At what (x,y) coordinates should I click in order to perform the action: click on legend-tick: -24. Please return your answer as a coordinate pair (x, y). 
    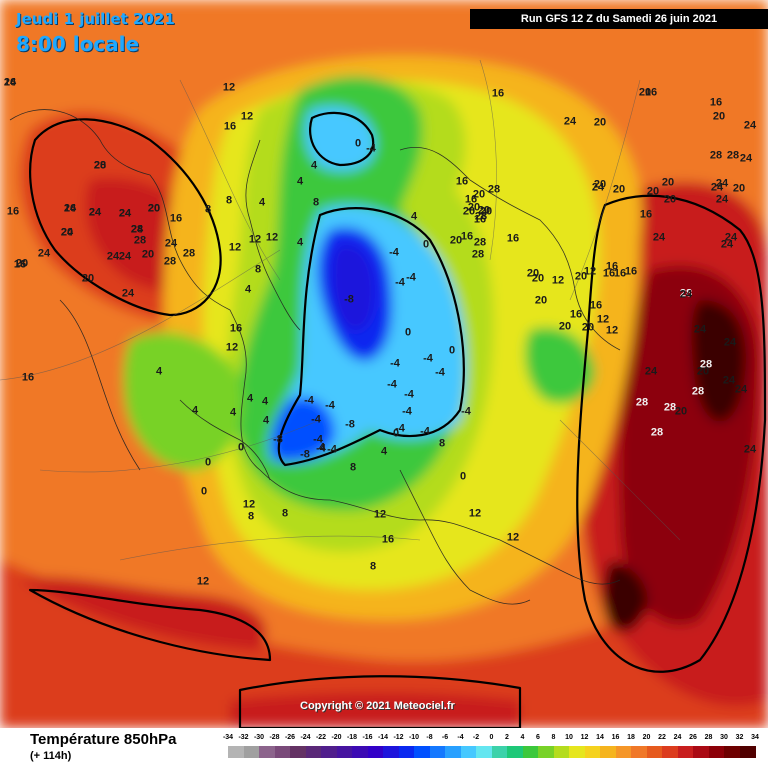
    Looking at the image, I should click on (305, 737).